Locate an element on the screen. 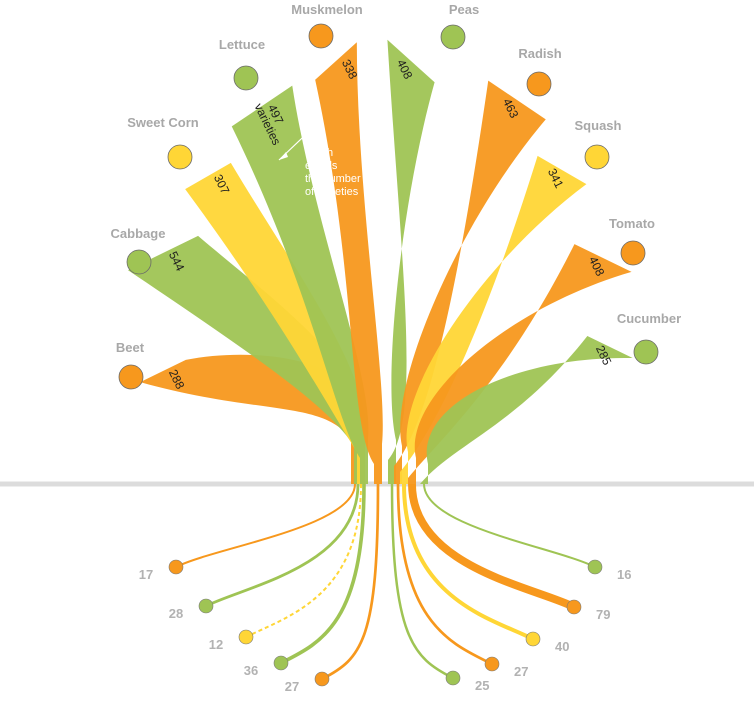  peas-icon is located at coordinates (453, 37).